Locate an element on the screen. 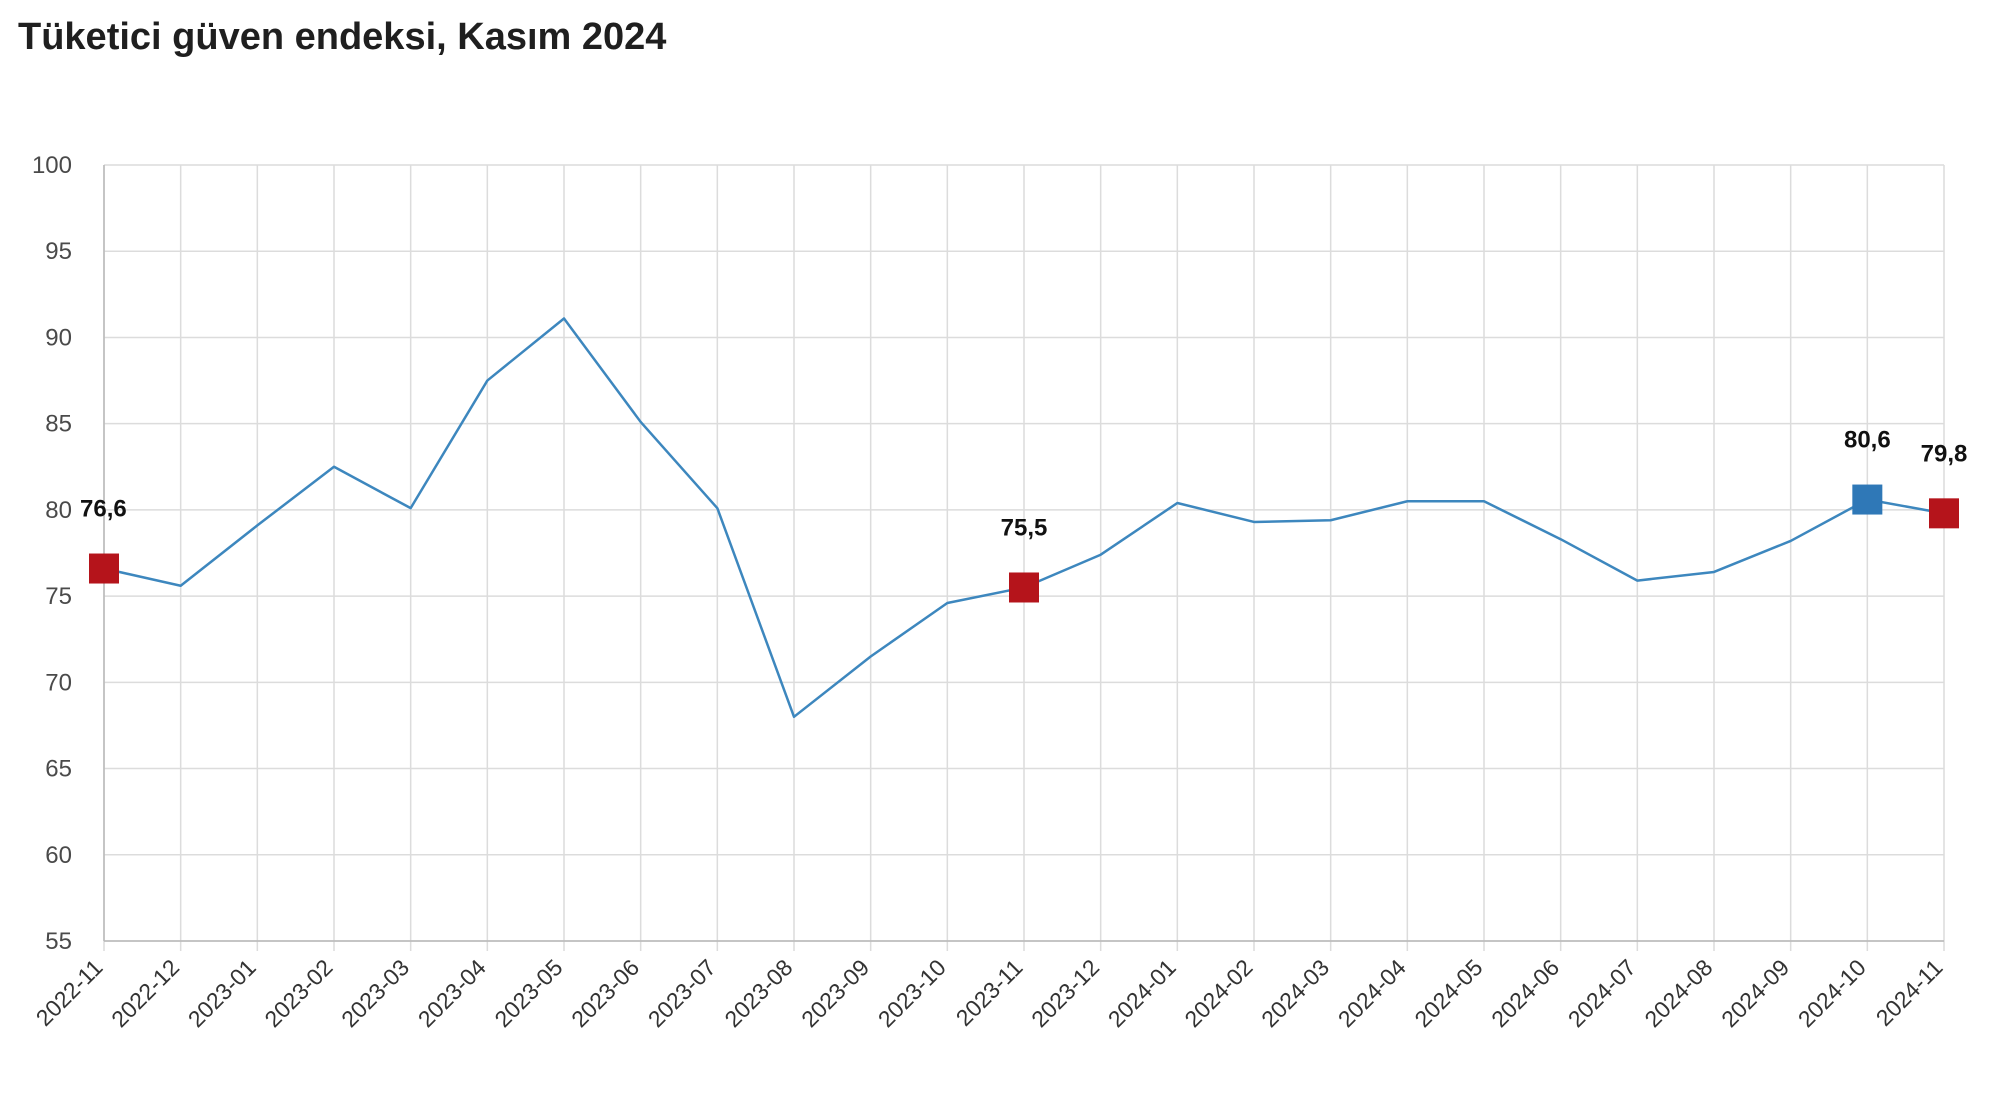 The height and width of the screenshot is (1108, 1992). x-tick-label: 2024-01 is located at coordinates (1142, 993).